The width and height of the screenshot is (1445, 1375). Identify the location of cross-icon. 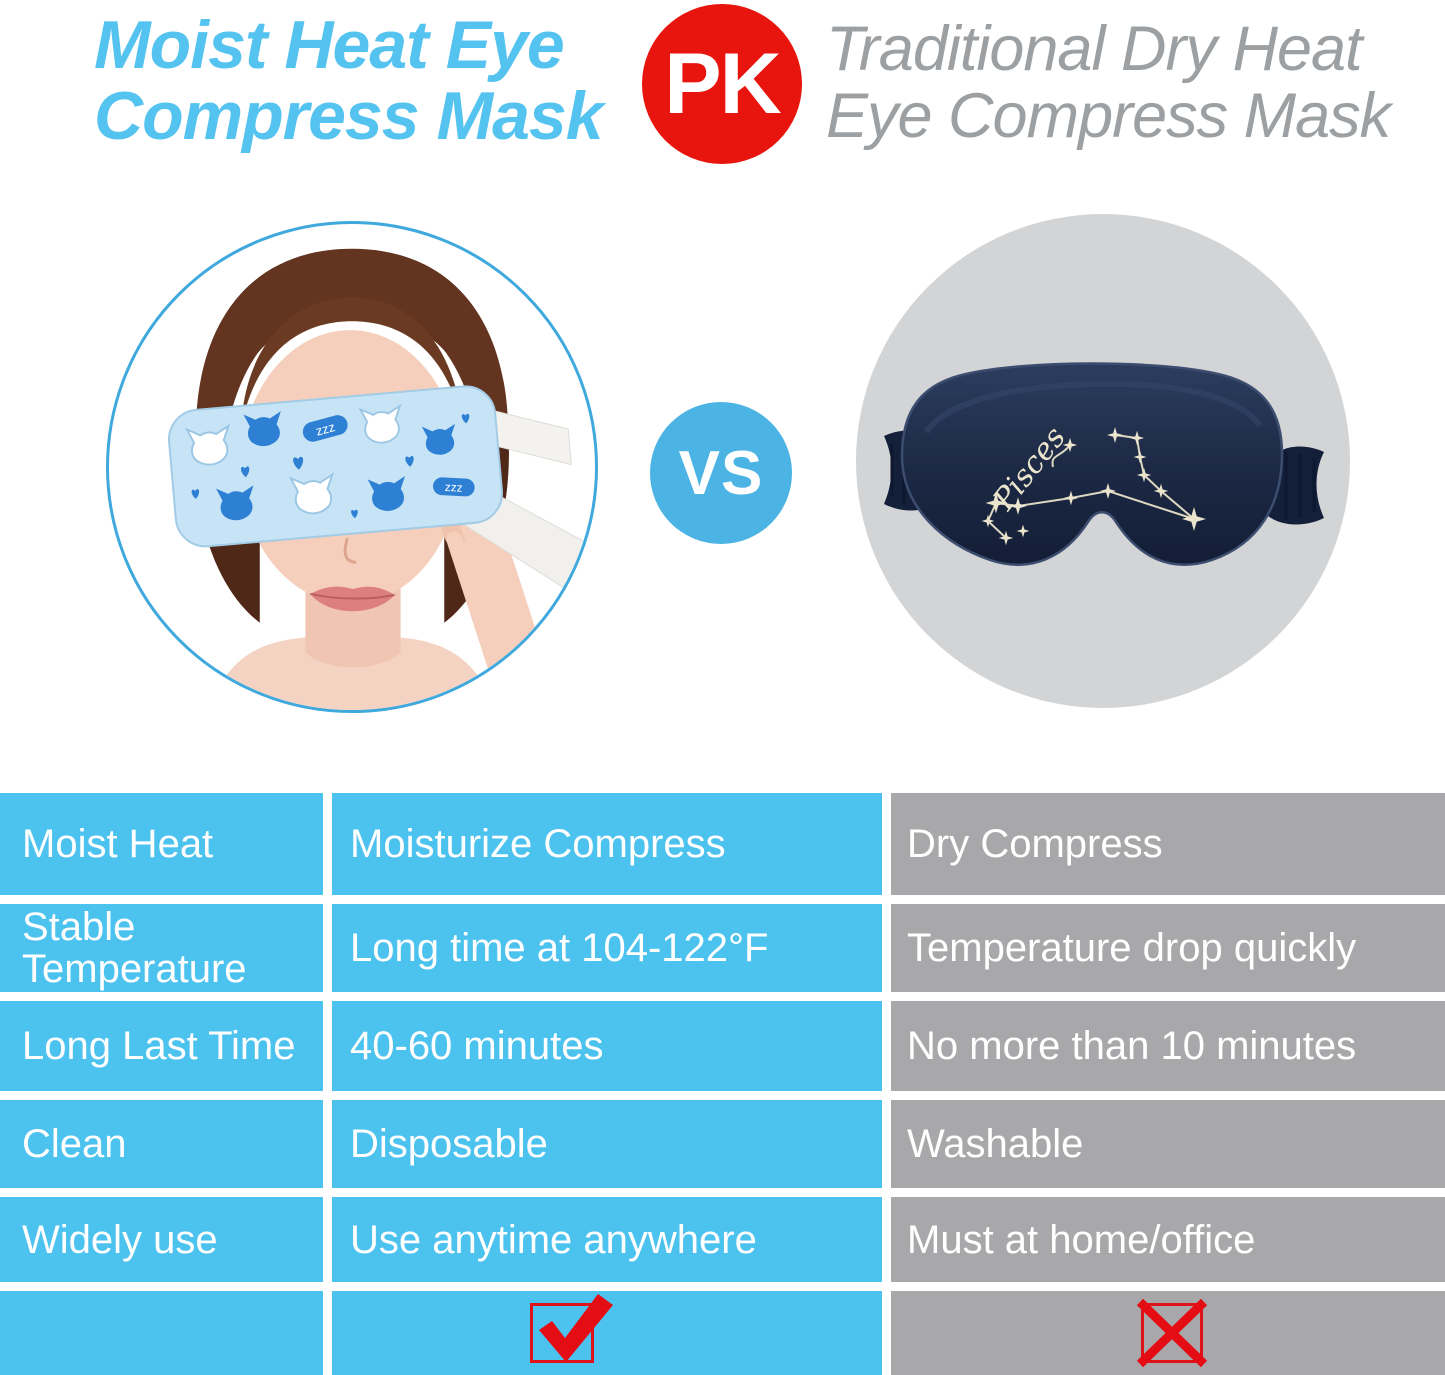
(1172, 1333).